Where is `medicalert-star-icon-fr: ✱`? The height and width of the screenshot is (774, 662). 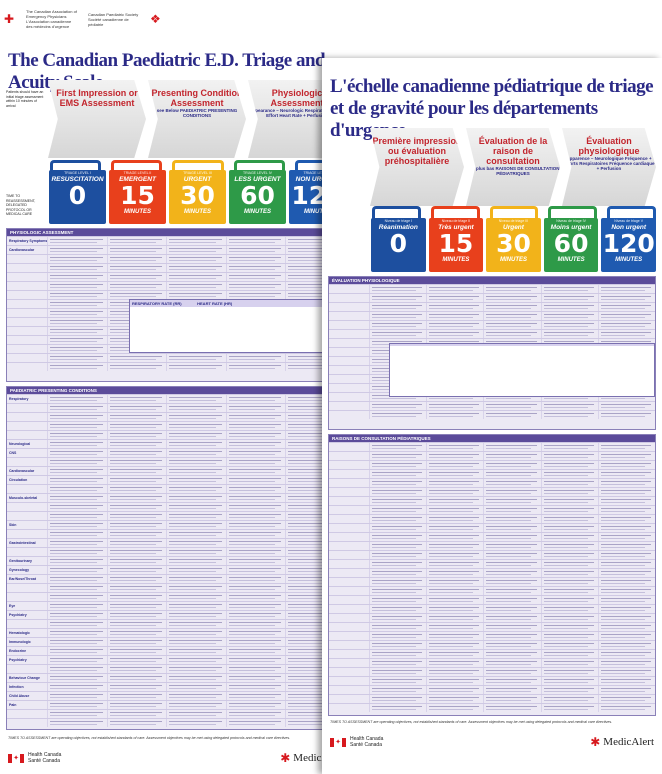
medicalert-star-icon-fr: ✱ is located at coordinates (595, 741).